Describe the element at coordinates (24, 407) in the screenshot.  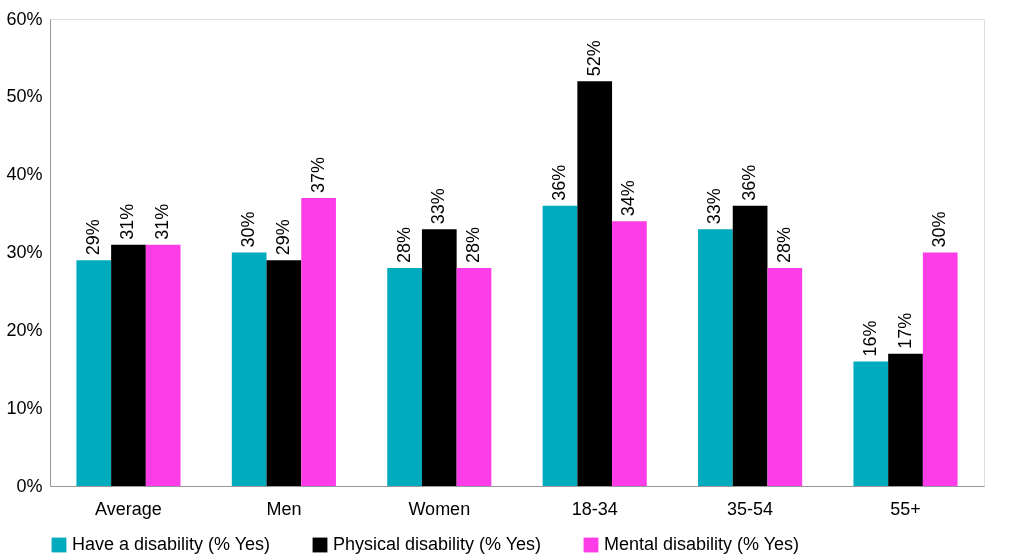
I see `y-tick-label: 10%` at that location.